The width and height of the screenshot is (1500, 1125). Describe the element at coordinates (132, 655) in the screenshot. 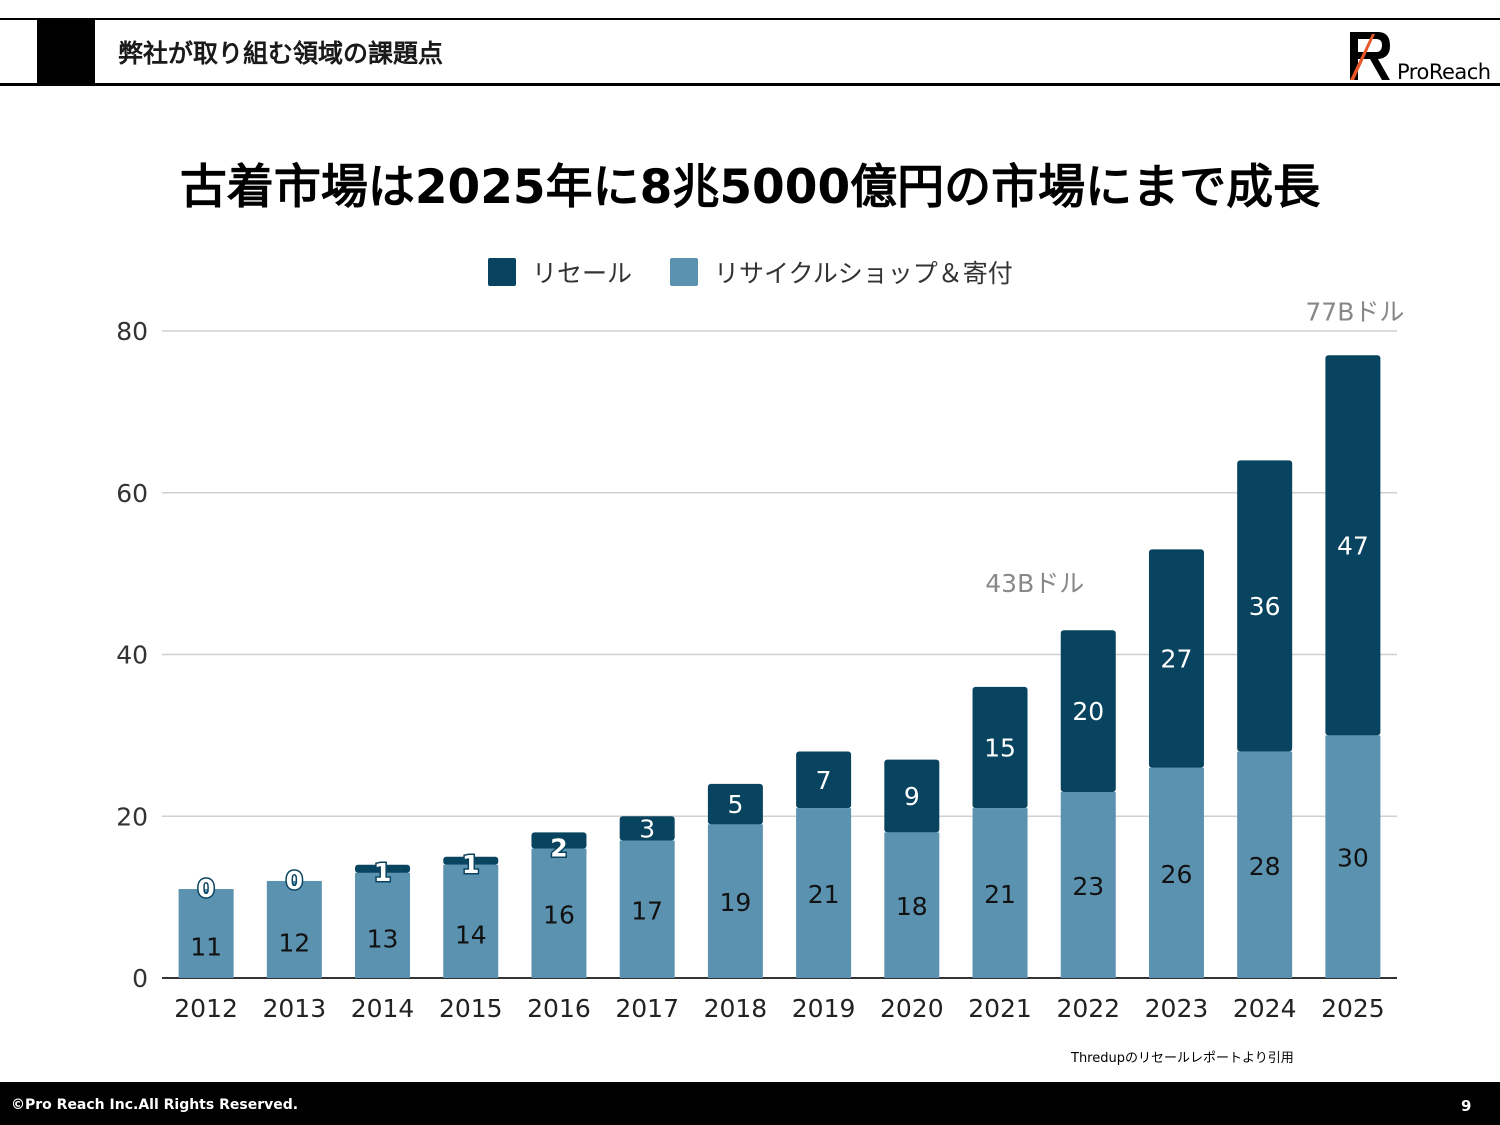

I see `y-tick-label: 40` at that location.